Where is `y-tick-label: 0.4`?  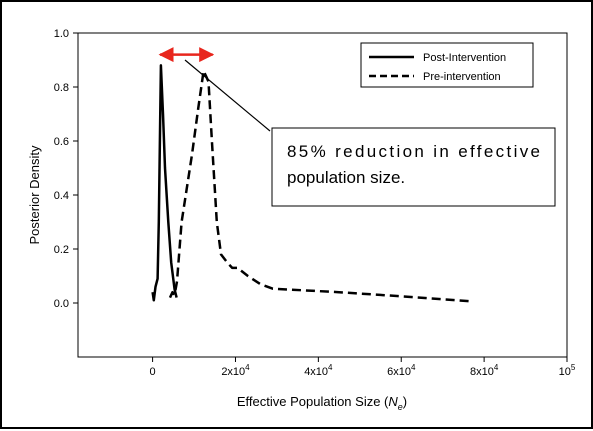 y-tick-label: 0.4 is located at coordinates (61, 196).